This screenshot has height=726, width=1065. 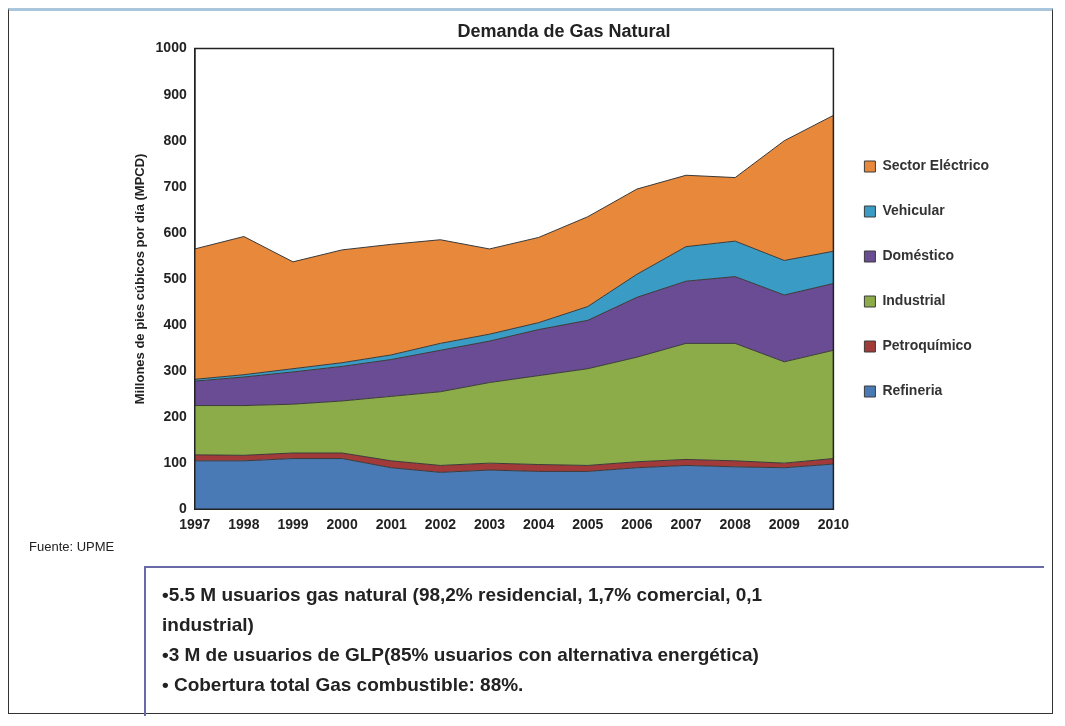 What do you see at coordinates (175, 415) in the screenshot?
I see `y-tick-label: 200` at bounding box center [175, 415].